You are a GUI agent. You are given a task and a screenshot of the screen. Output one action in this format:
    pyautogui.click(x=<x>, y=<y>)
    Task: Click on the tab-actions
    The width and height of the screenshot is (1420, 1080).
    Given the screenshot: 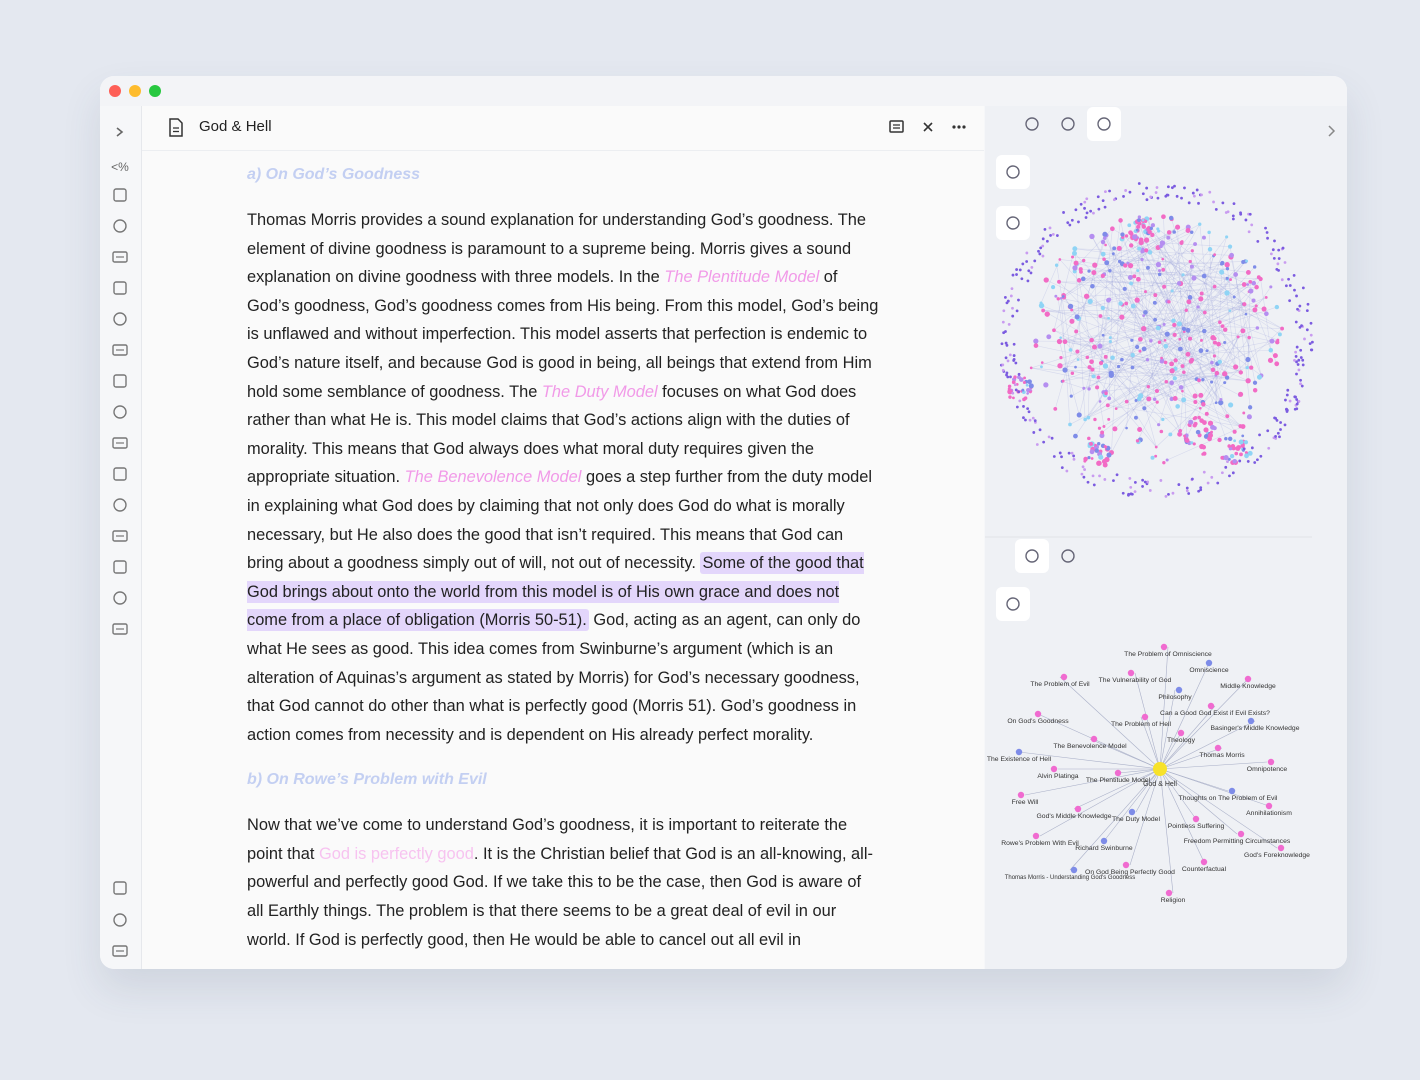 What is the action you would take?
    pyautogui.click(x=927, y=126)
    